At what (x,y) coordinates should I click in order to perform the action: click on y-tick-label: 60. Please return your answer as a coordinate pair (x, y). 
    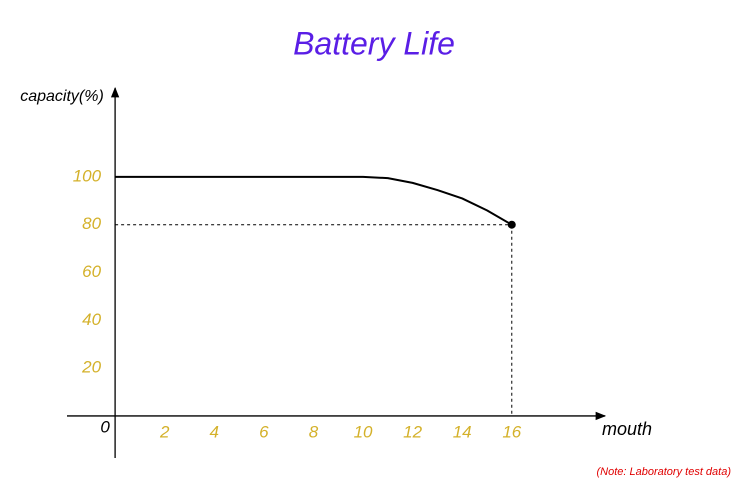
    Looking at the image, I should click on (91, 271).